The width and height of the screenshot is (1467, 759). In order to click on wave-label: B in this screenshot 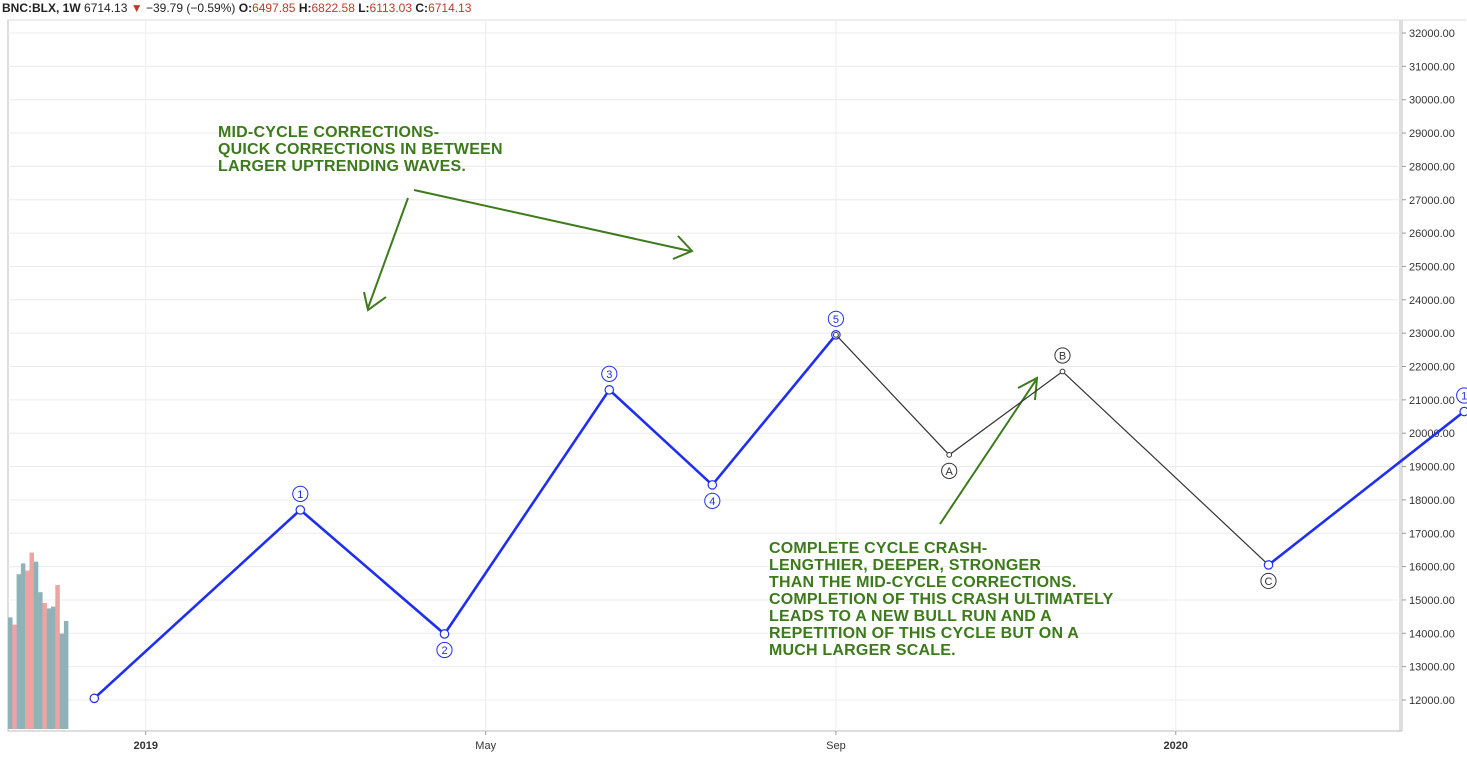, I will do `click(1062, 357)`.